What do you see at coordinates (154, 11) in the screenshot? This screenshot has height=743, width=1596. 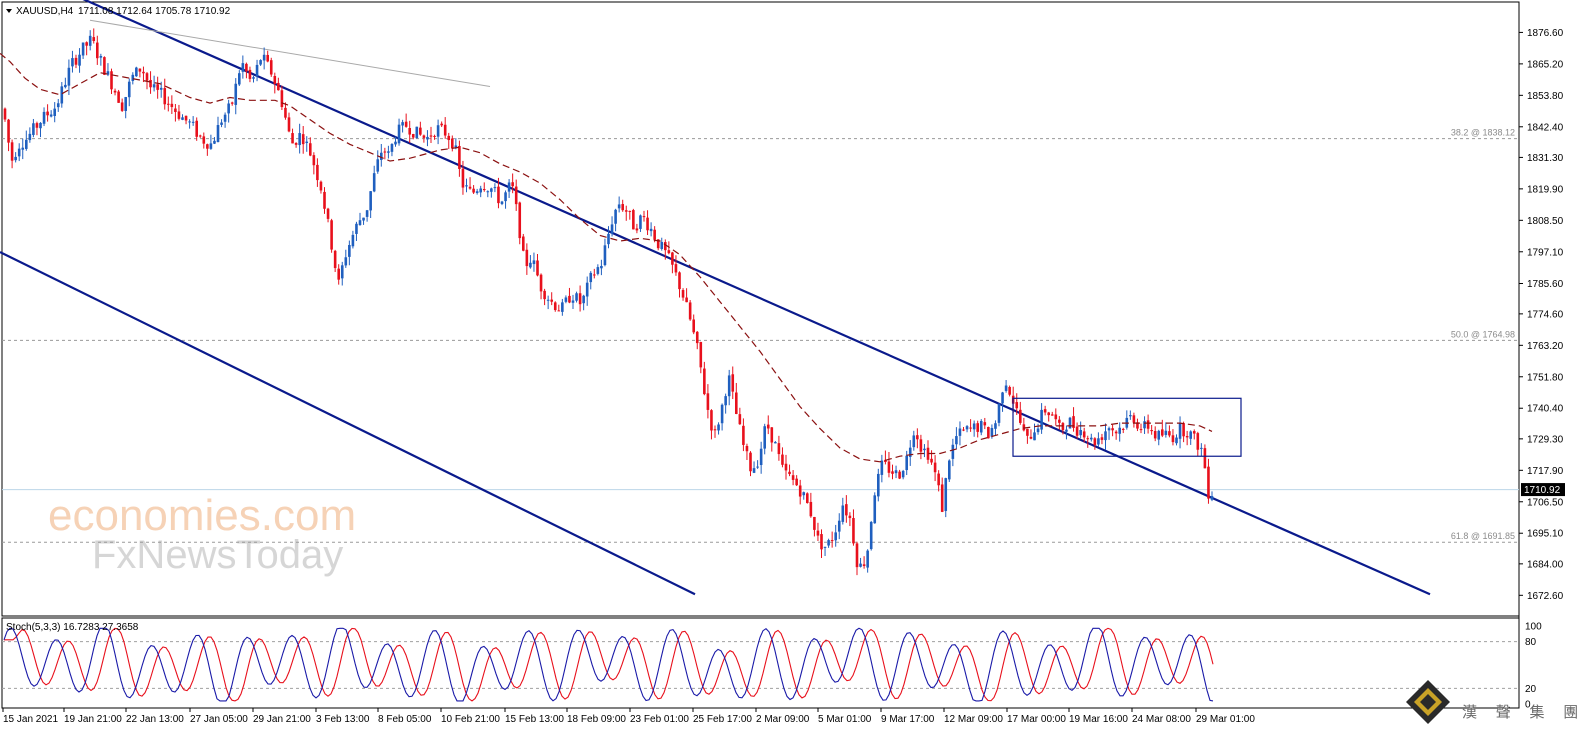 I see `ohlc-values: 1711.08 1712.64 1705.78 1710.92` at bounding box center [154, 11].